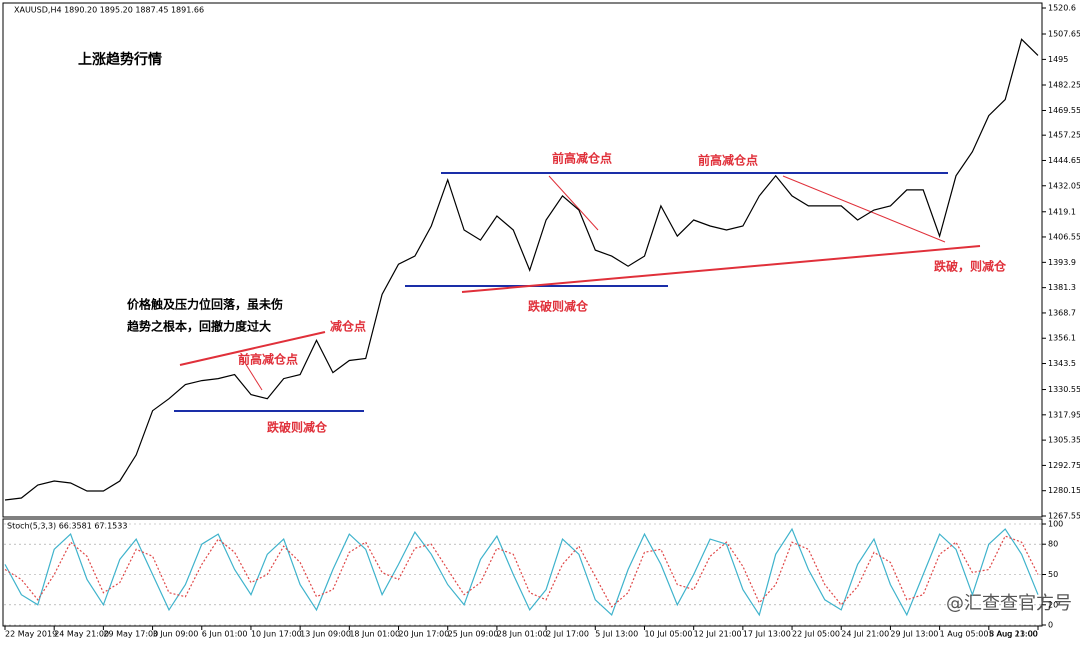 The width and height of the screenshot is (1080, 650). I want to click on x-tick-label: 22 Jul 05:00, so click(816, 634).